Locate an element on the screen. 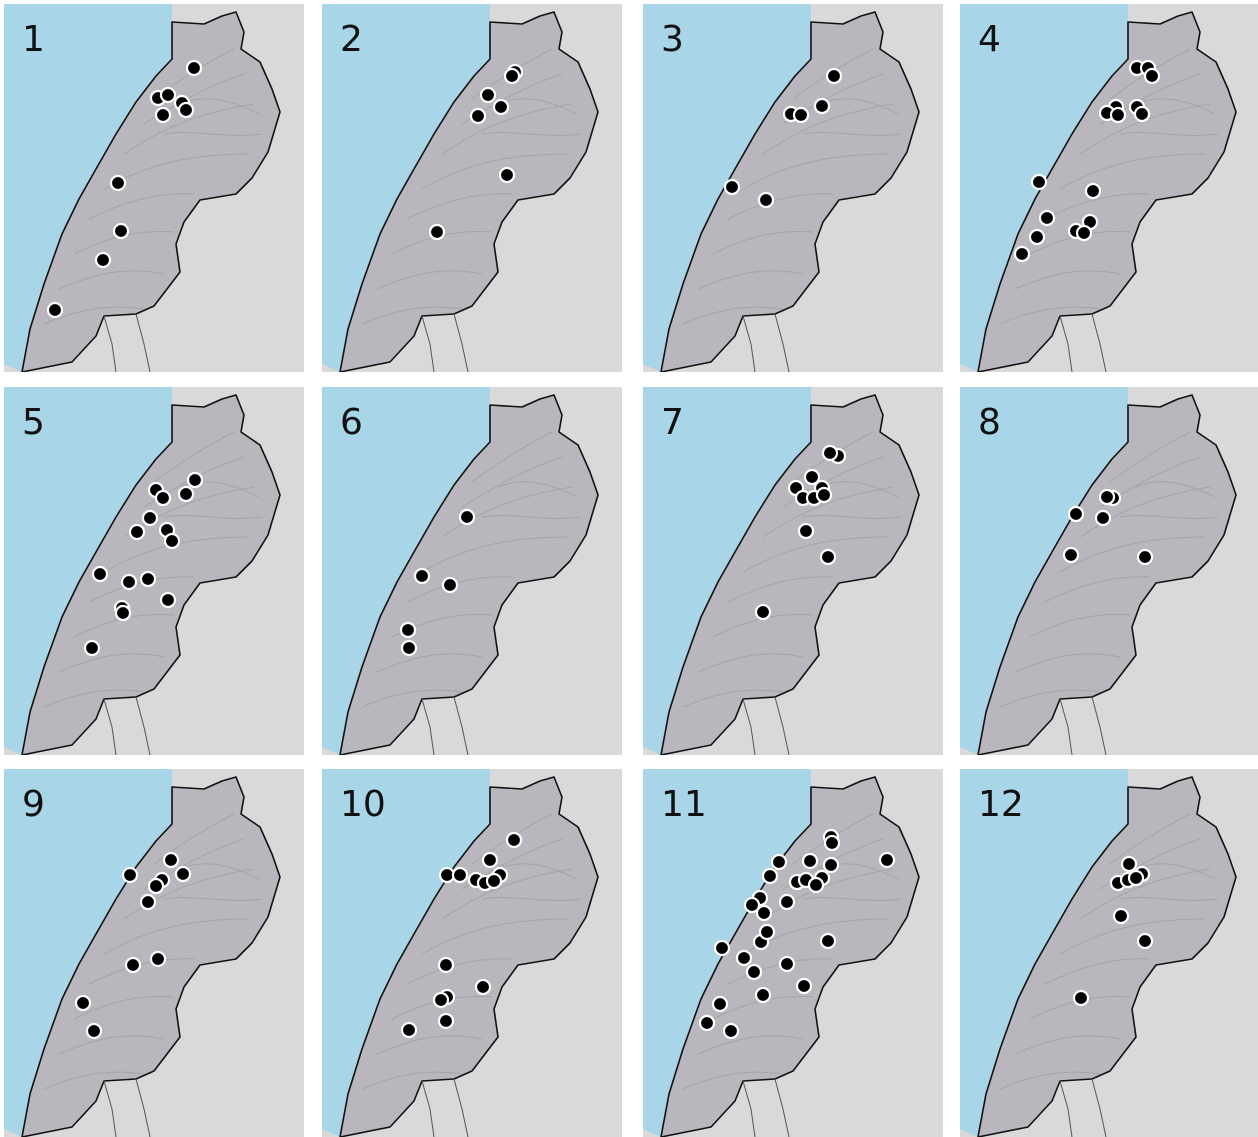  panel-number-label: 7 is located at coordinates (672, 422).